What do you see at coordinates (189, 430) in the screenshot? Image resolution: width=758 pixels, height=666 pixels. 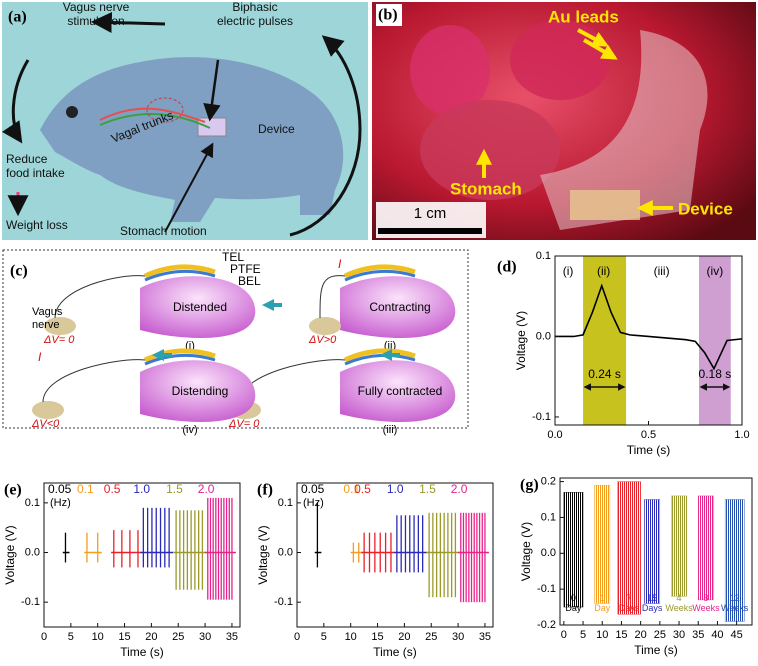 I see `step-label: (iv)` at bounding box center [189, 430].